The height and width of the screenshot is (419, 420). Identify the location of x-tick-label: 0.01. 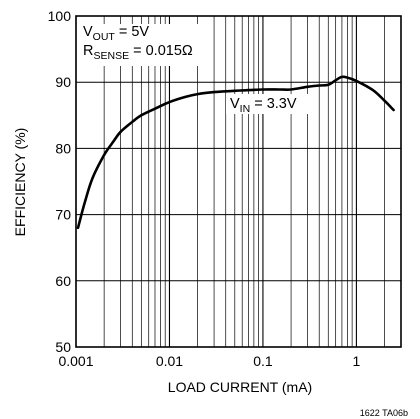
(169, 361).